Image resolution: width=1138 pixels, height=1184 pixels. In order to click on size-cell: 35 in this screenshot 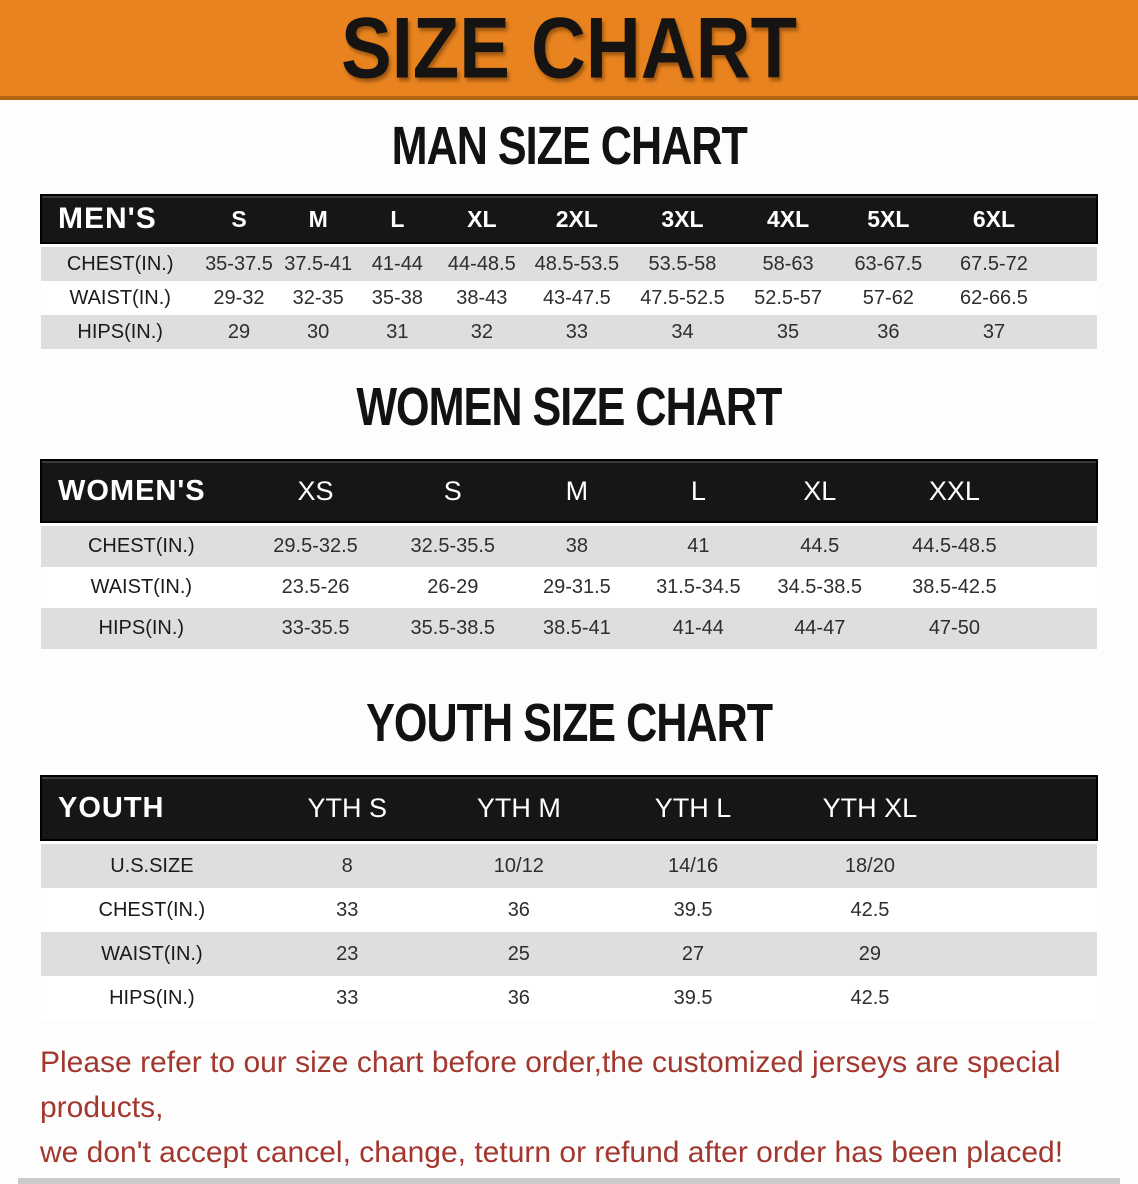, I will do `click(788, 332)`.